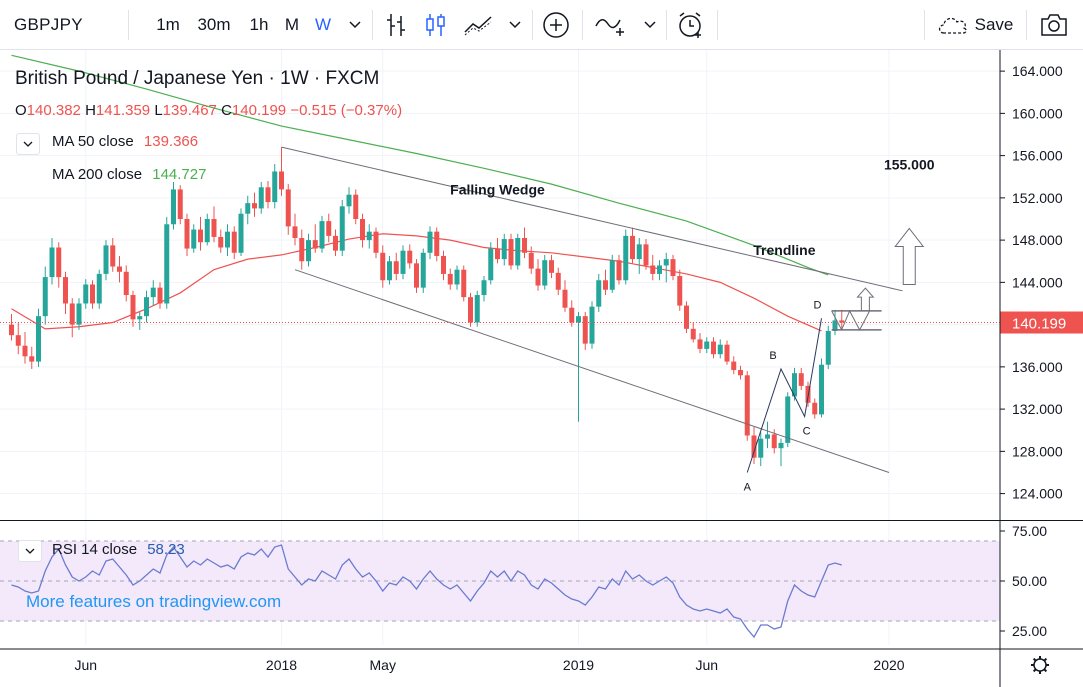  Describe the element at coordinates (398, 25) in the screenshot. I see `bar-style-icon` at that location.